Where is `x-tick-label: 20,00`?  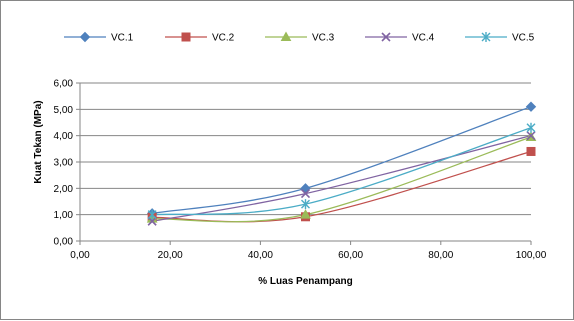 x-tick-label: 20,00 is located at coordinates (170, 255).